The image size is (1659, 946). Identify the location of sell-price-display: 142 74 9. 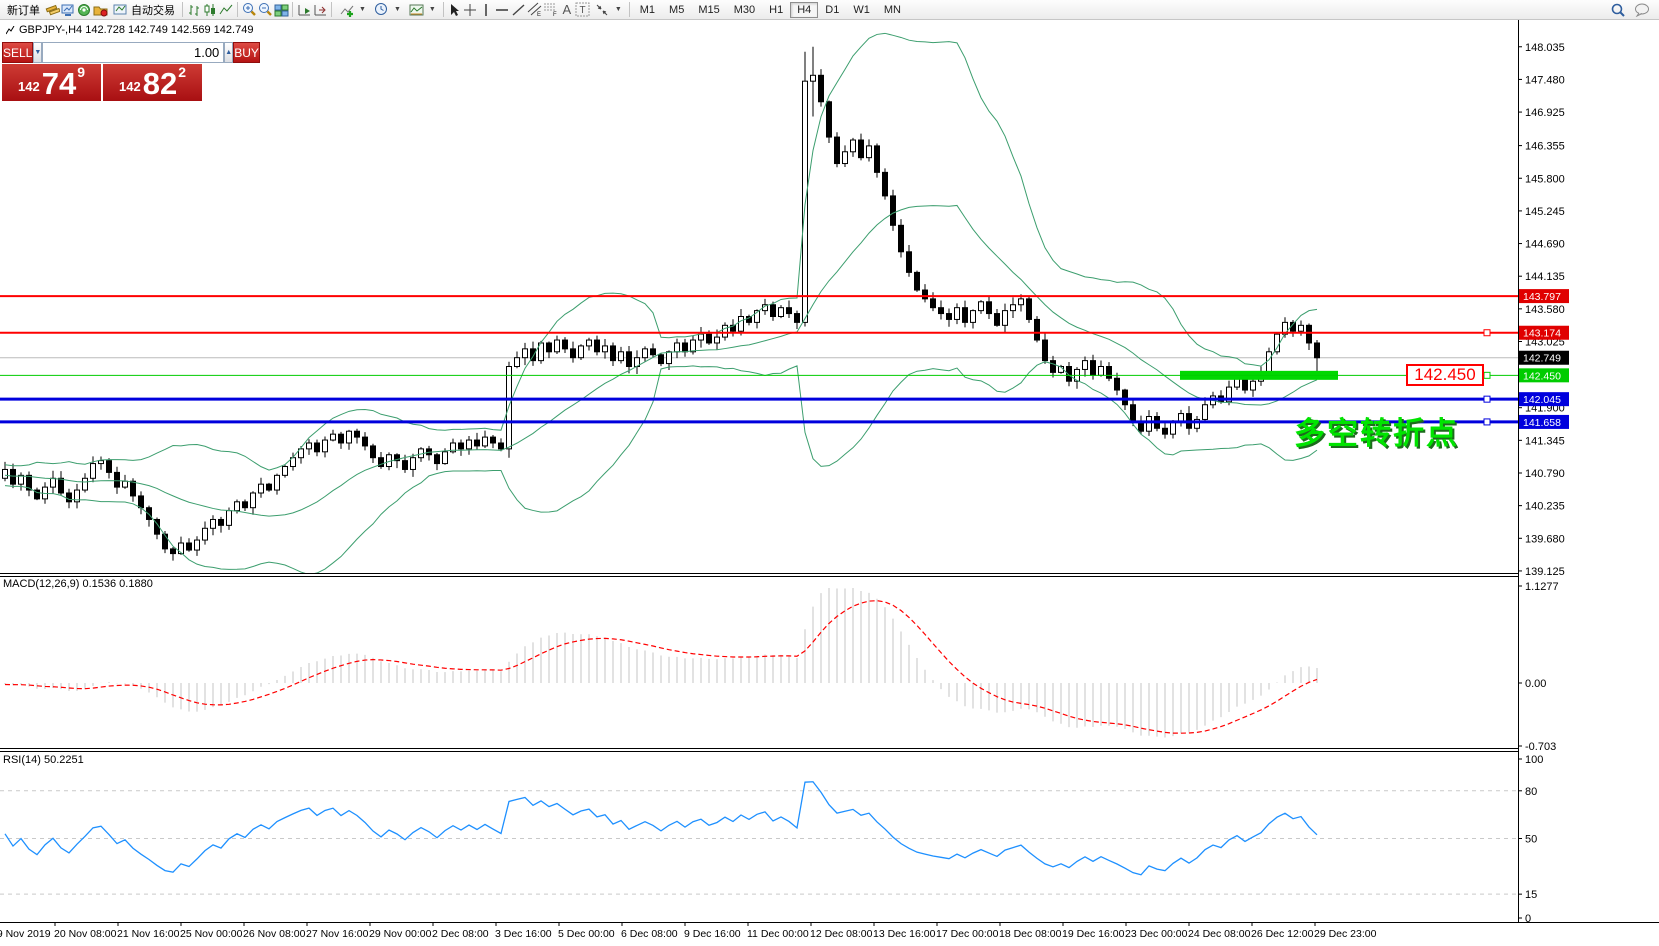
(51, 82).